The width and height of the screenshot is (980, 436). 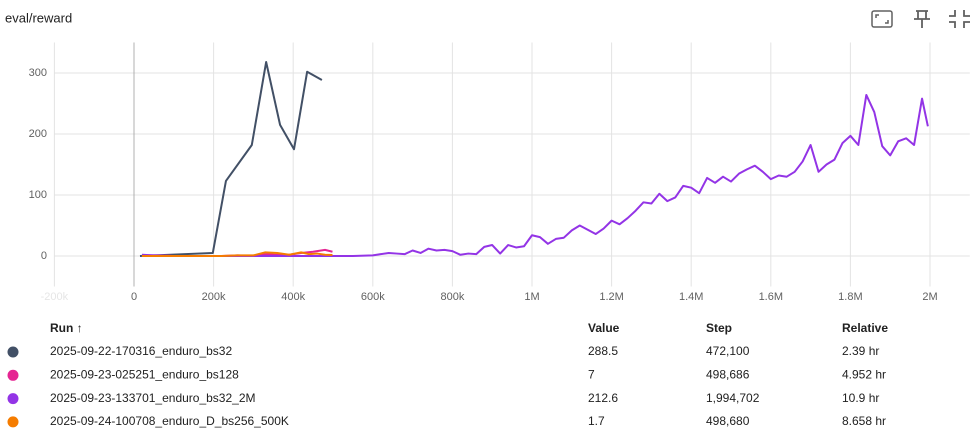 I want to click on x-tick-label: 2M, so click(x=929, y=297).